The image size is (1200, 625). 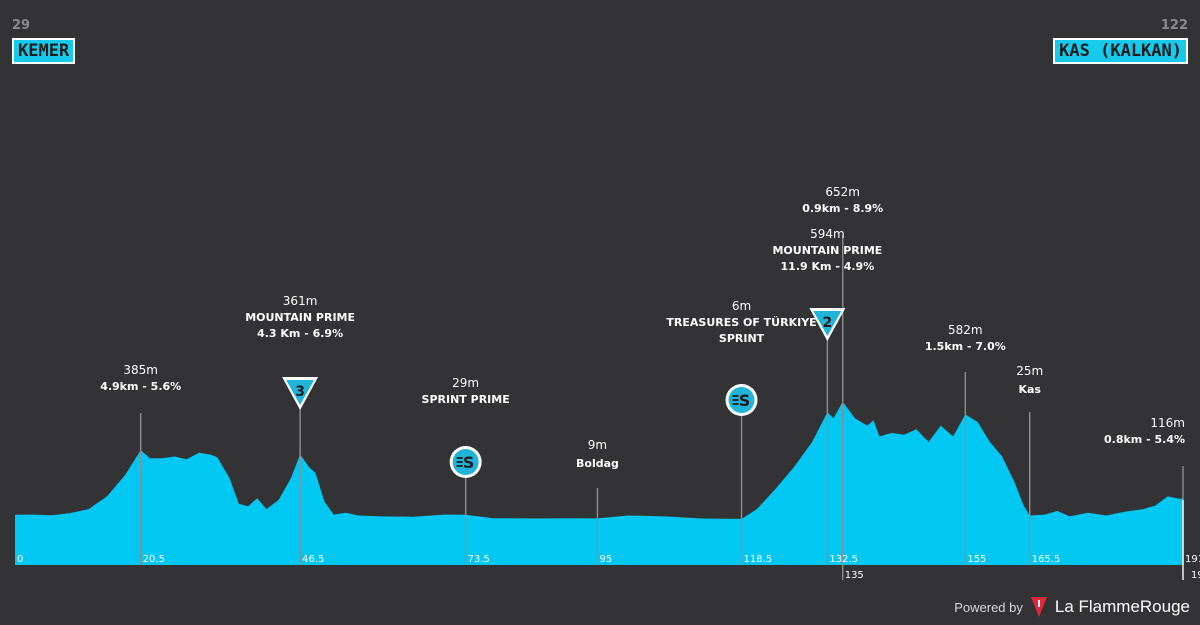 I want to click on mountain-prime-3-category-label: 3, so click(x=300, y=392).